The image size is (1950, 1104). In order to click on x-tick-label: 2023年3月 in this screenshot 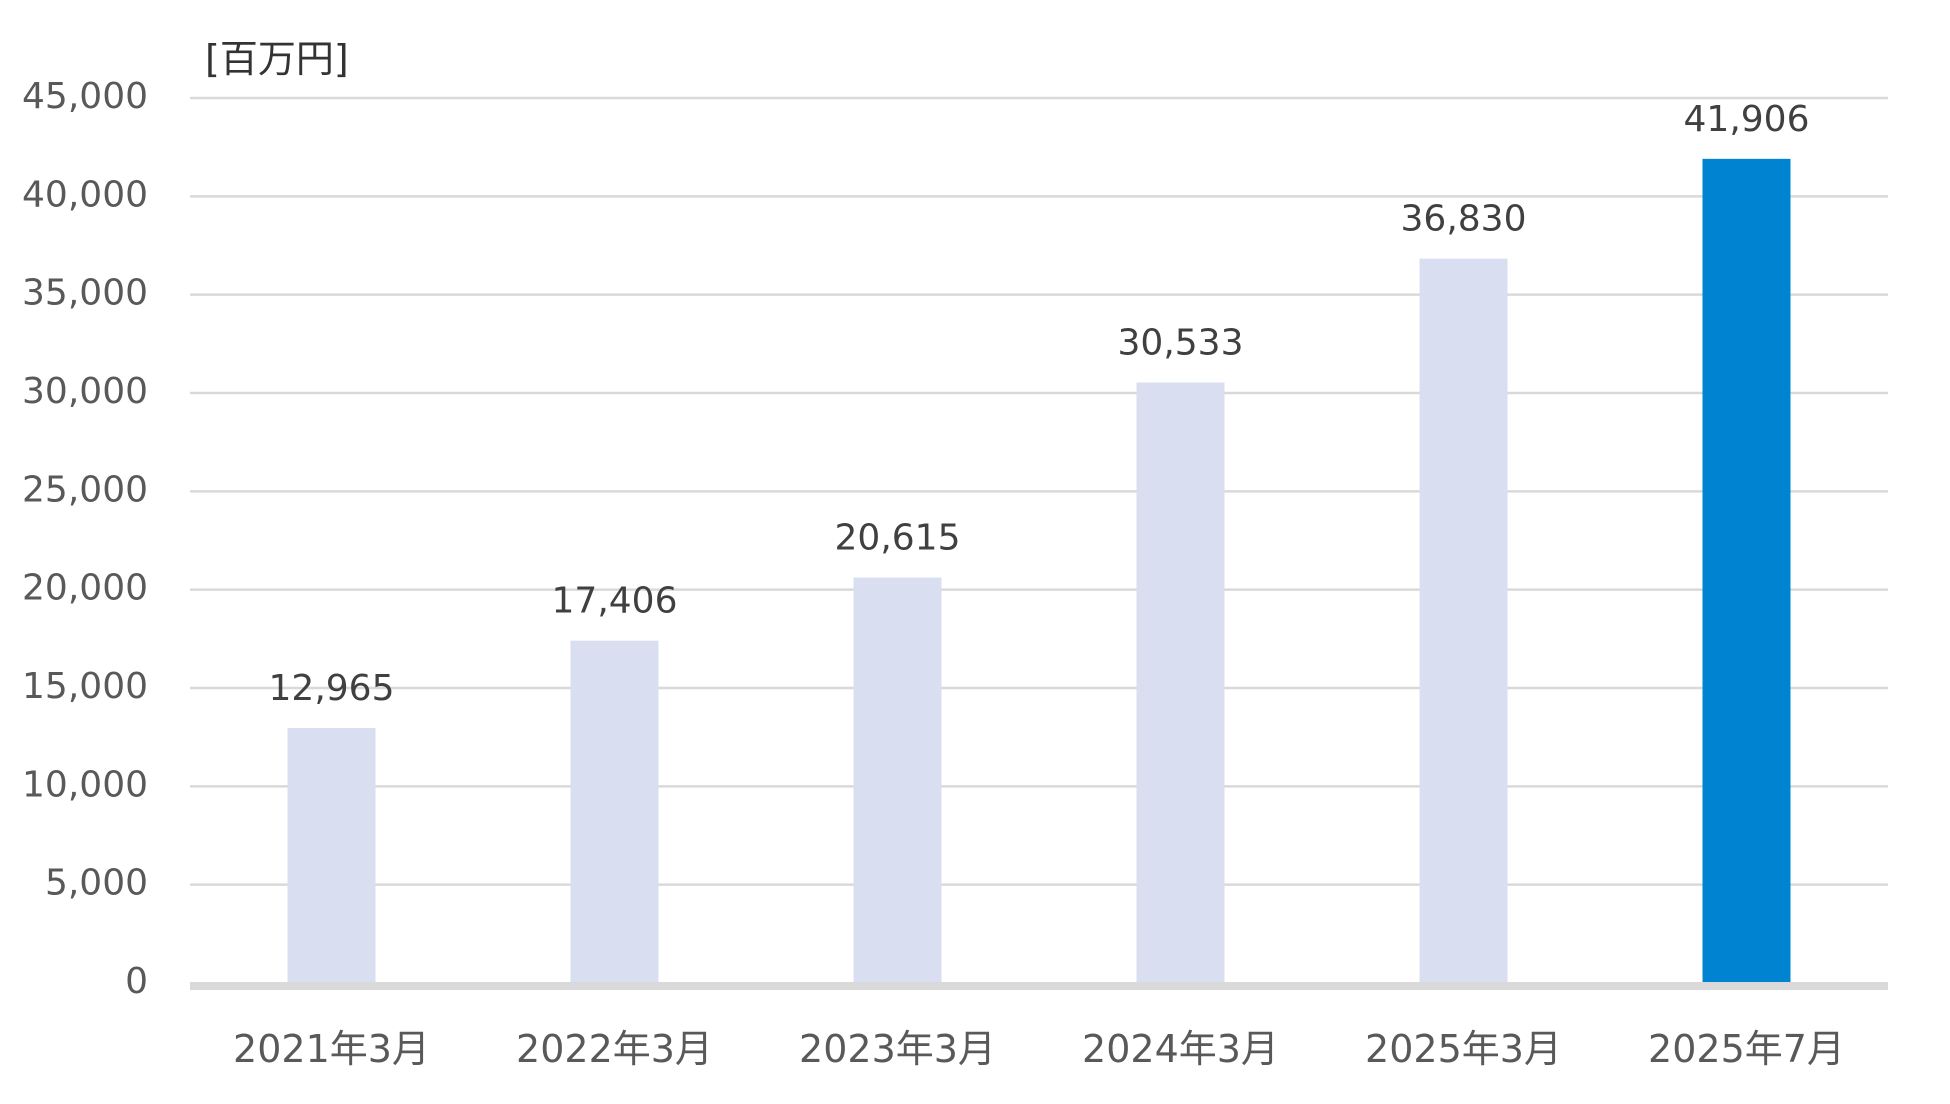, I will do `click(897, 1049)`.